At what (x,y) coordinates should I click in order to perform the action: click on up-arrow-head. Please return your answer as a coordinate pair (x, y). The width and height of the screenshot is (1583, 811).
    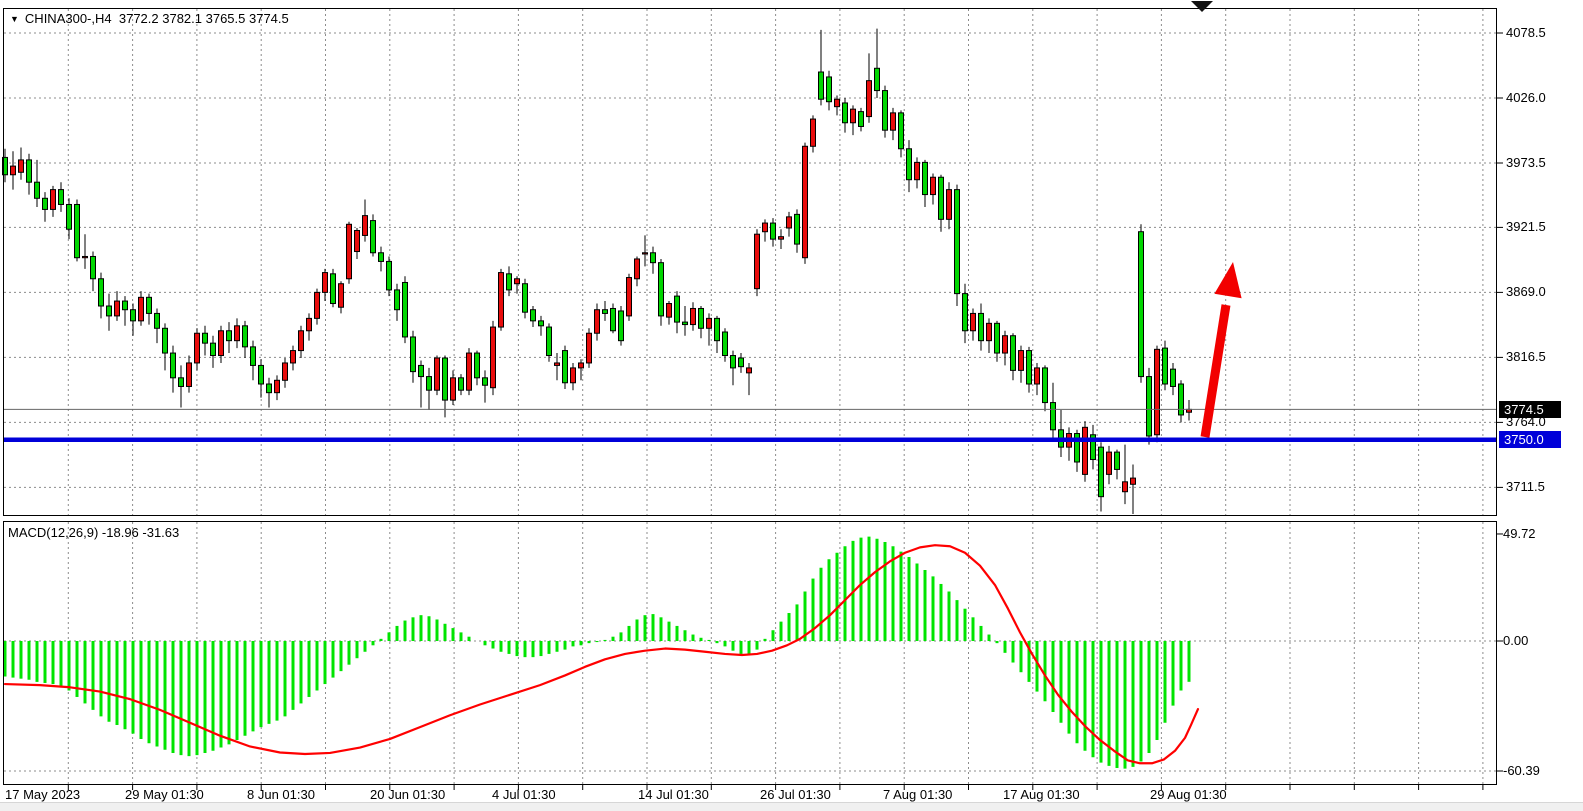
    Looking at the image, I should click on (1228, 280).